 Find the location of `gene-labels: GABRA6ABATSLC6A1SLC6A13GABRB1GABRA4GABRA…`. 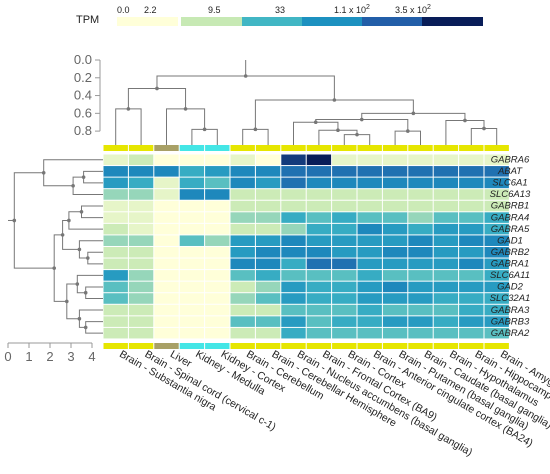

gene-labels: GABRA6ABATSLC6A1SLC6A13GABRB1GABRA4GABRA… is located at coordinates (510, 247).